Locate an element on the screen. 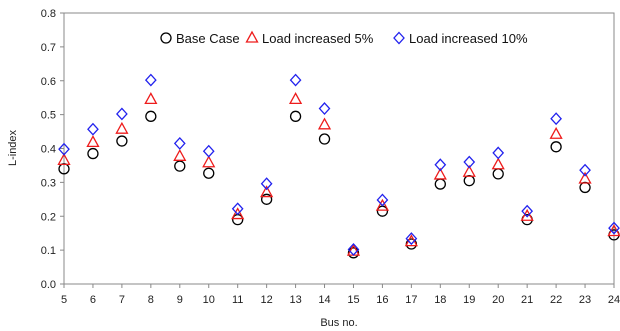 Image resolution: width=620 pixels, height=331 pixels. x-axis: 5 6 7 8 9 10 11 12 13 14 15 16 17 18 19 20 21 22 23 24 is located at coordinates (340, 295).